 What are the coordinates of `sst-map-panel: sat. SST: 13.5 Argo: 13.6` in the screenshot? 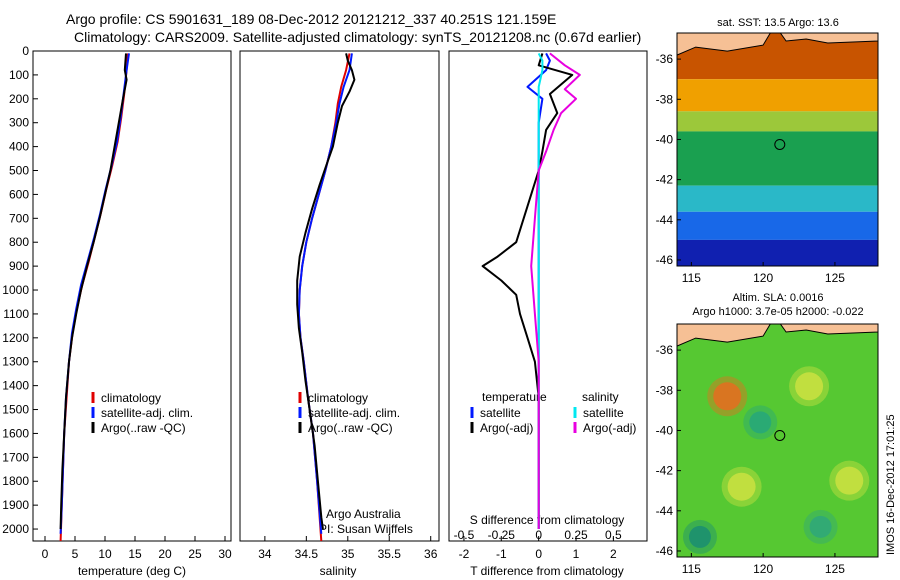 It's located at (778, 23).